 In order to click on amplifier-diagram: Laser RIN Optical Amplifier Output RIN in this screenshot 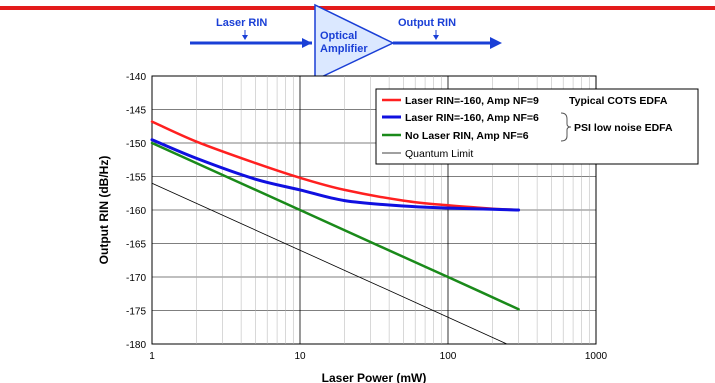, I will do `click(346, 42)`.